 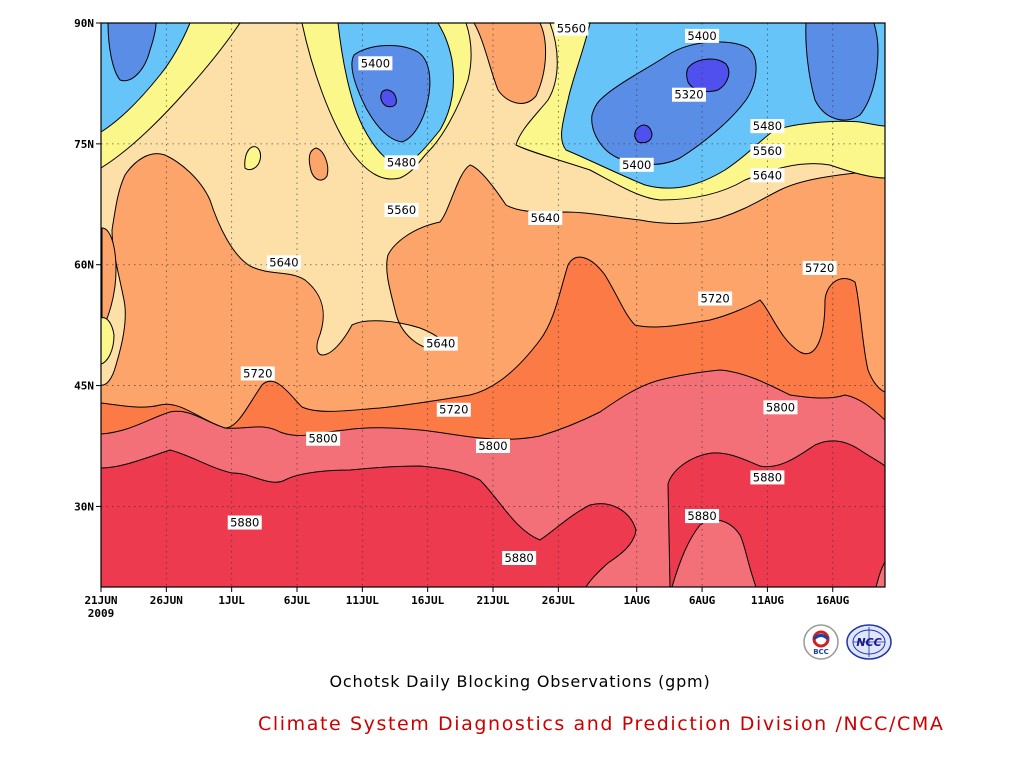 What do you see at coordinates (636, 600) in the screenshot?
I see `x-tick-label: 1AUG` at bounding box center [636, 600].